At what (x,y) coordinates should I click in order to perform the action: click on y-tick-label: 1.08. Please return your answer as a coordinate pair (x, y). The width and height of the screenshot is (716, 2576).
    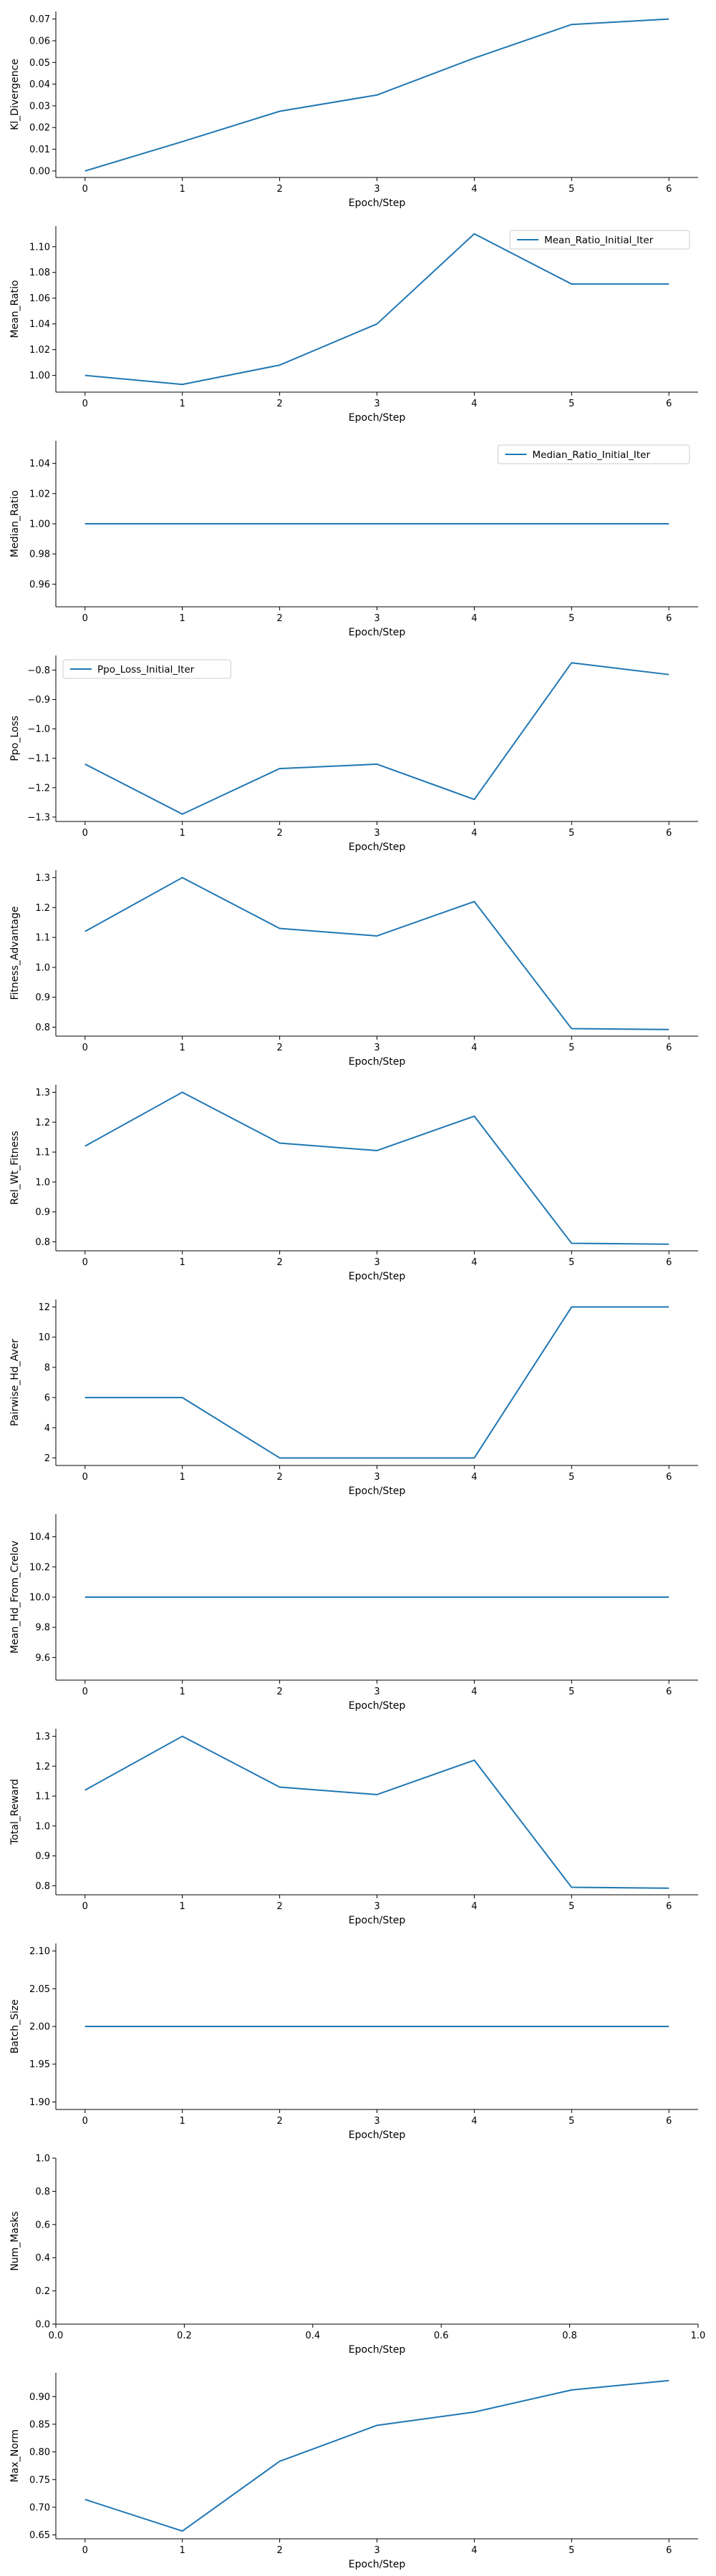
    Looking at the image, I should click on (39, 273).